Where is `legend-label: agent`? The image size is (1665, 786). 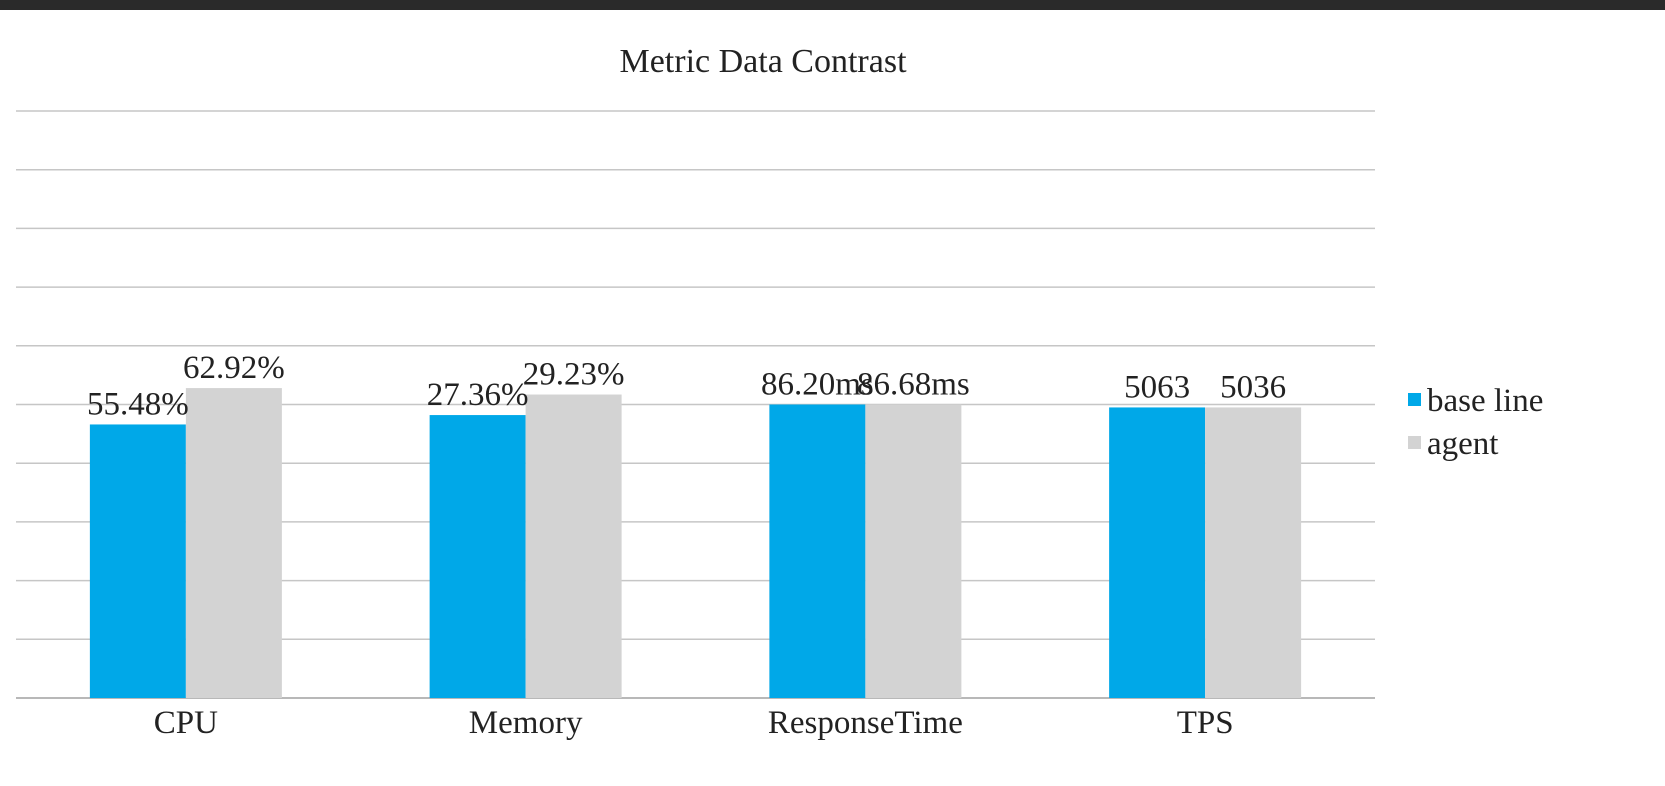
legend-label: agent is located at coordinates (1462, 444).